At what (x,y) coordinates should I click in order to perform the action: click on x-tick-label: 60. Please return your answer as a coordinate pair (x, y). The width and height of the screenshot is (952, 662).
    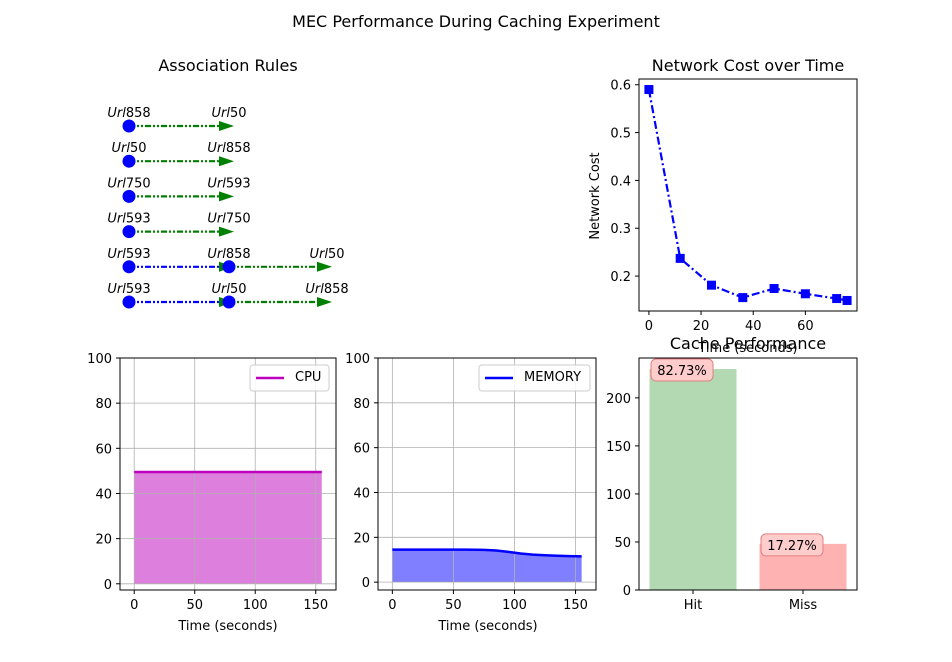
    Looking at the image, I should click on (805, 326).